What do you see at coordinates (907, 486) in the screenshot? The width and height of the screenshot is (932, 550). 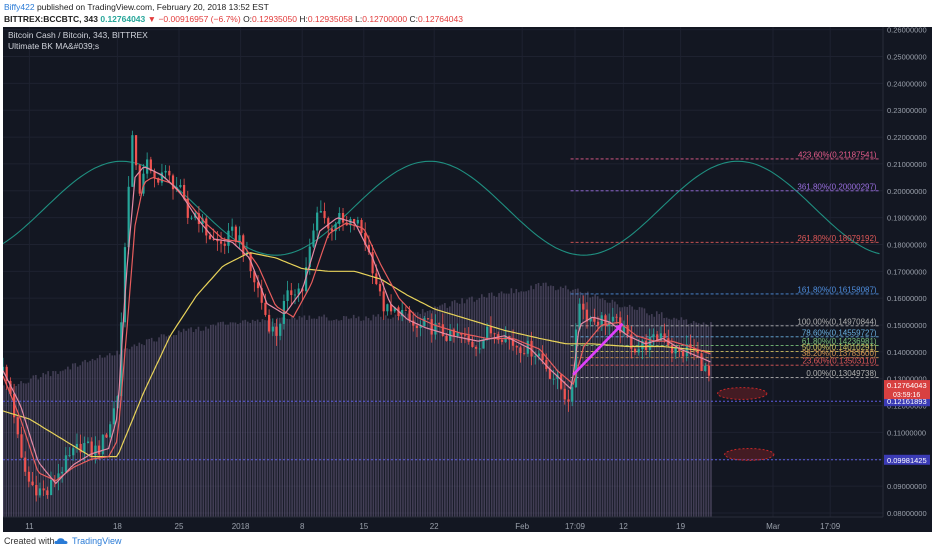 I see `price-tick-label: 0.09000000` at bounding box center [907, 486].